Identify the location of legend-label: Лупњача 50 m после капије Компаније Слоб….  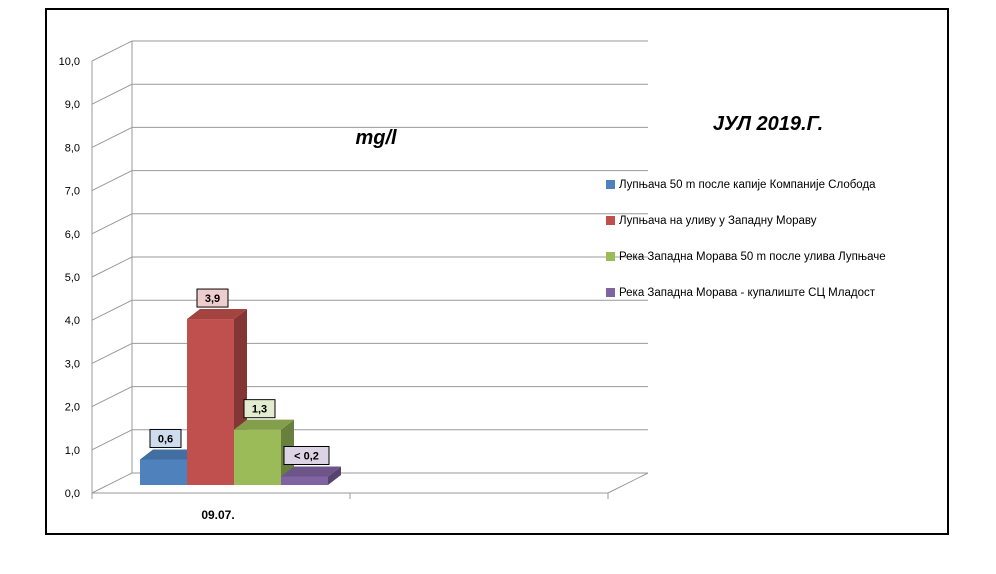
(747, 185).